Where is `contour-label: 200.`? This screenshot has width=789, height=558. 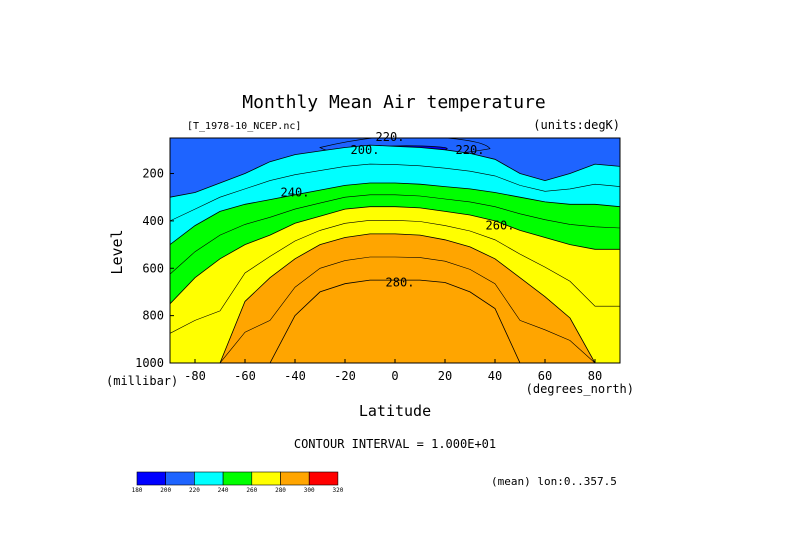
contour-label: 200. is located at coordinates (365, 150).